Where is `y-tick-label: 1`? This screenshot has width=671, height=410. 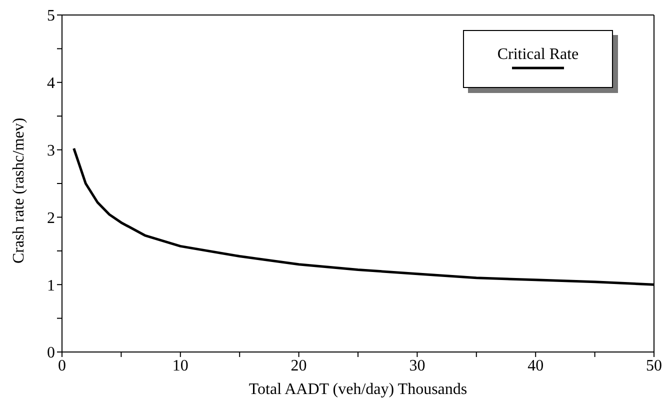 y-tick-label: 1 is located at coordinates (51, 285).